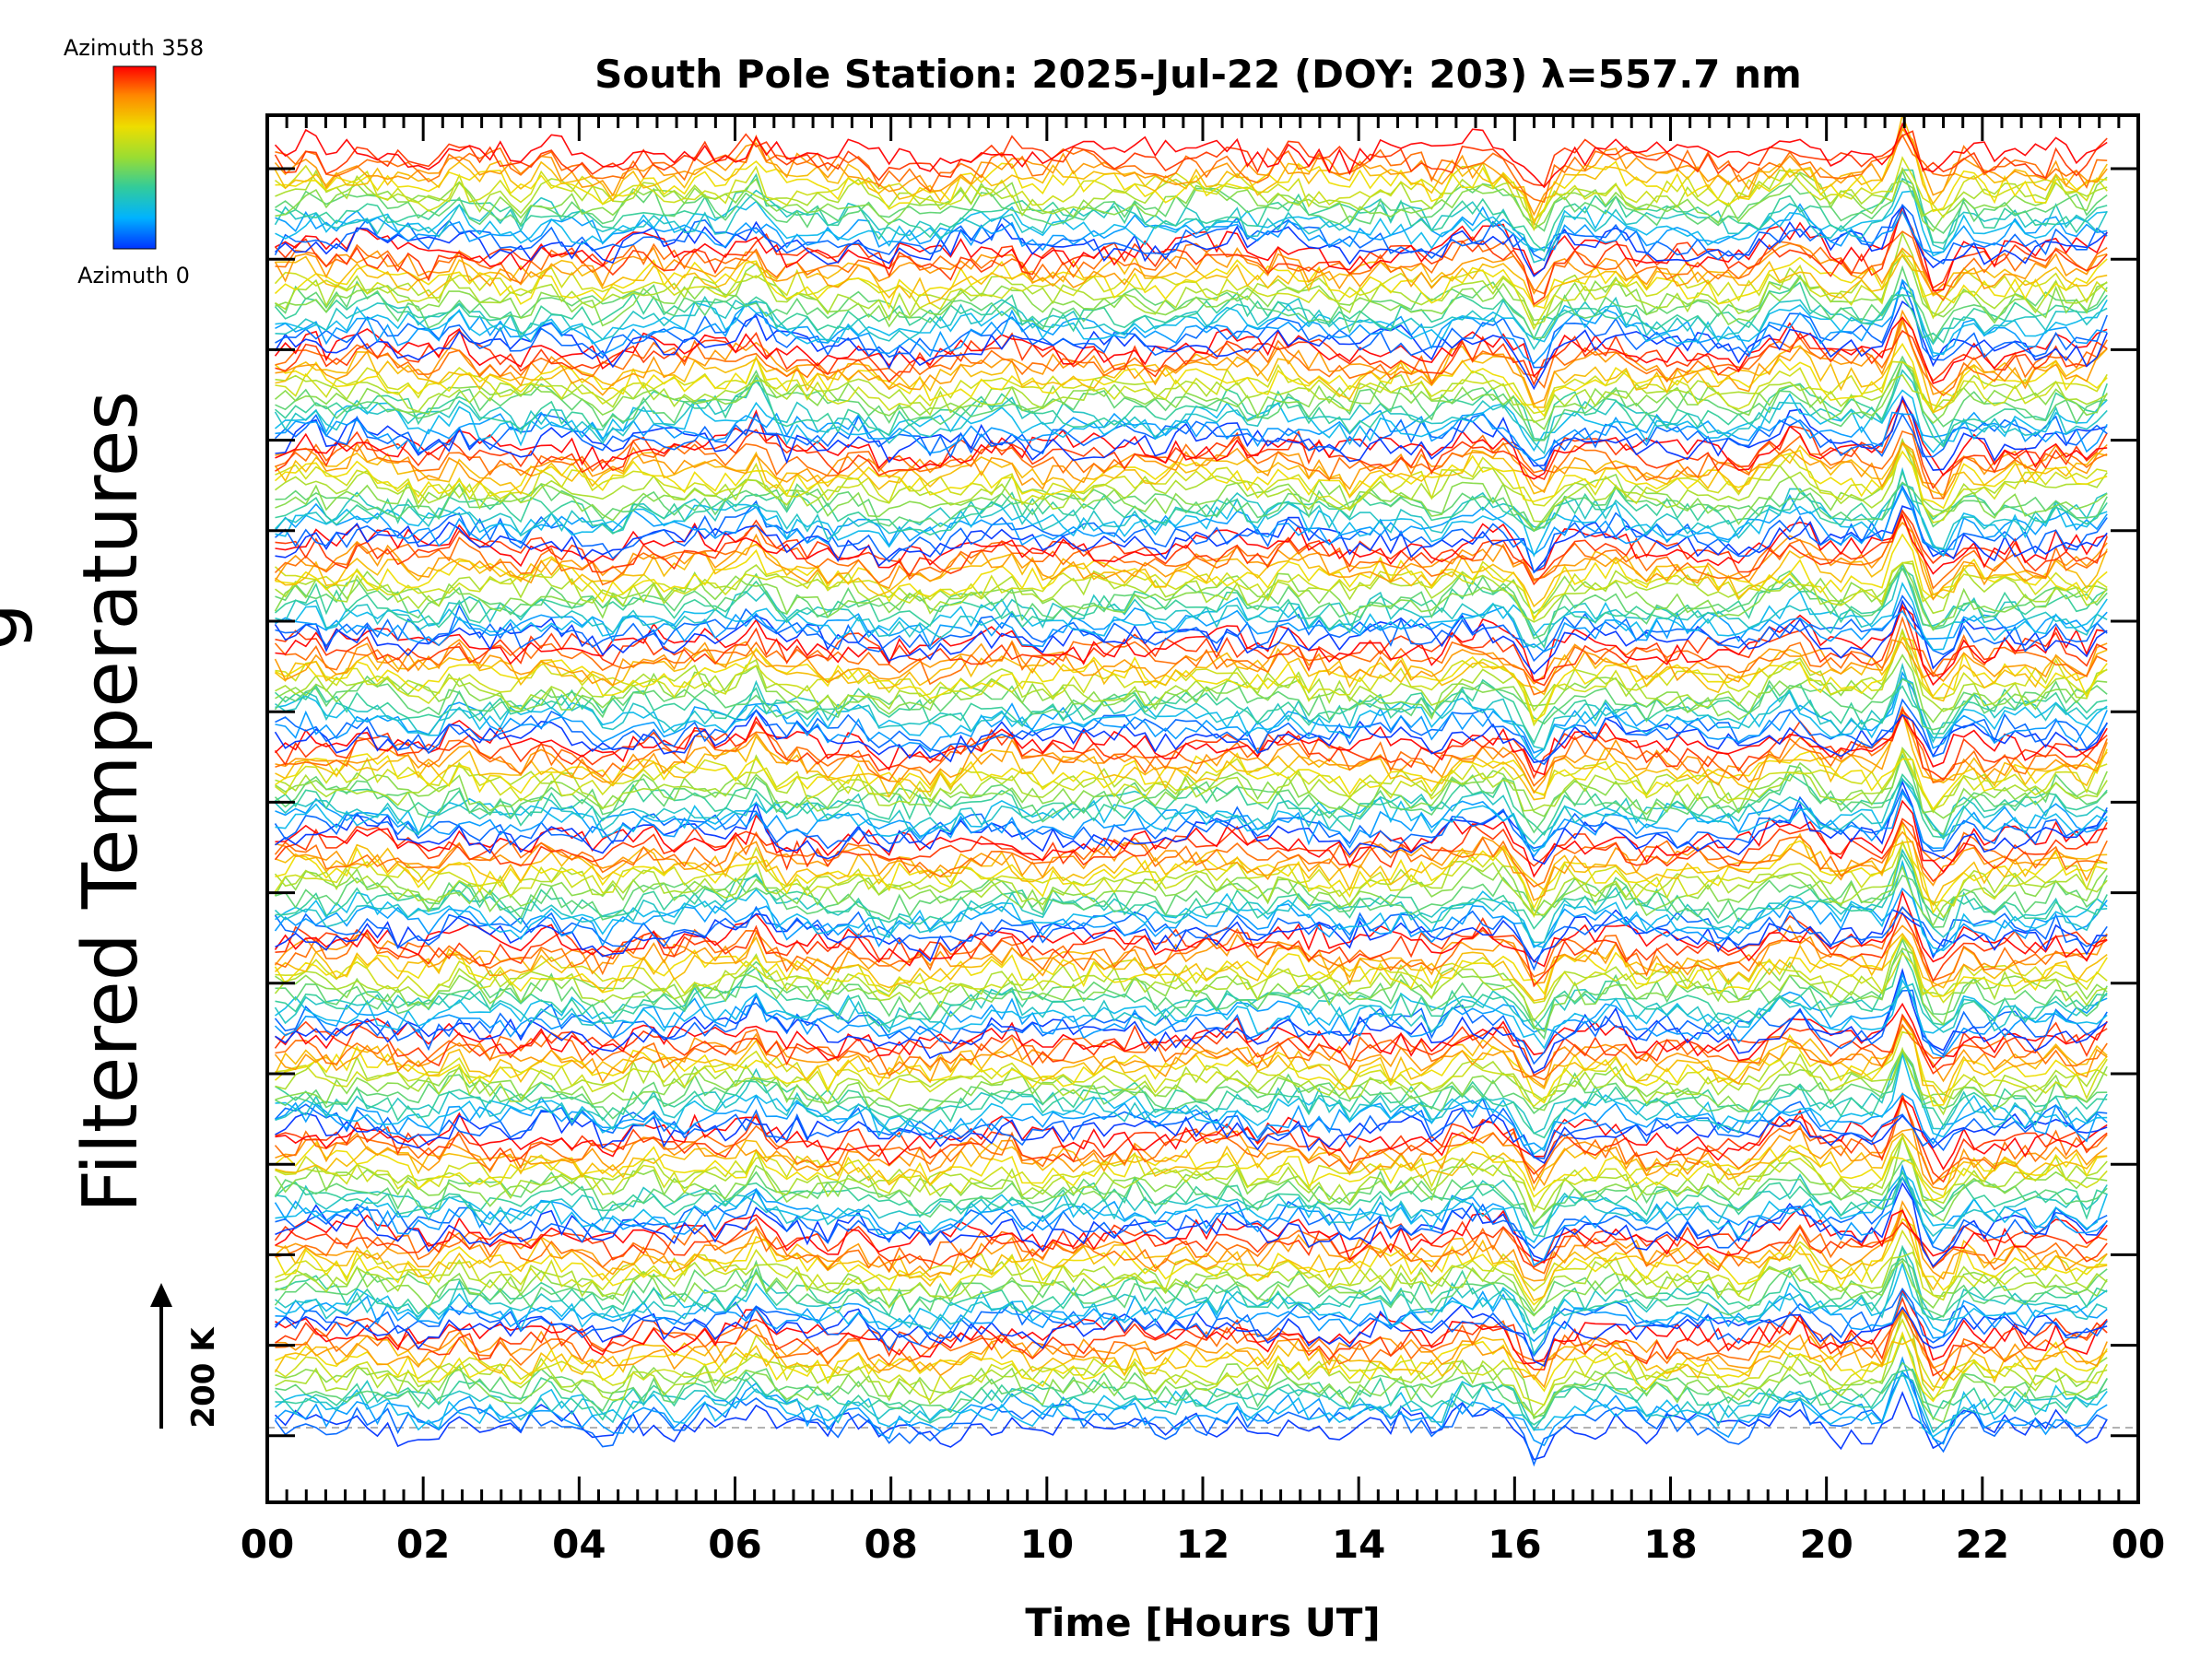 Image resolution: width=2212 pixels, height=1659 pixels. I want to click on scale-bar, so click(161, 1356).